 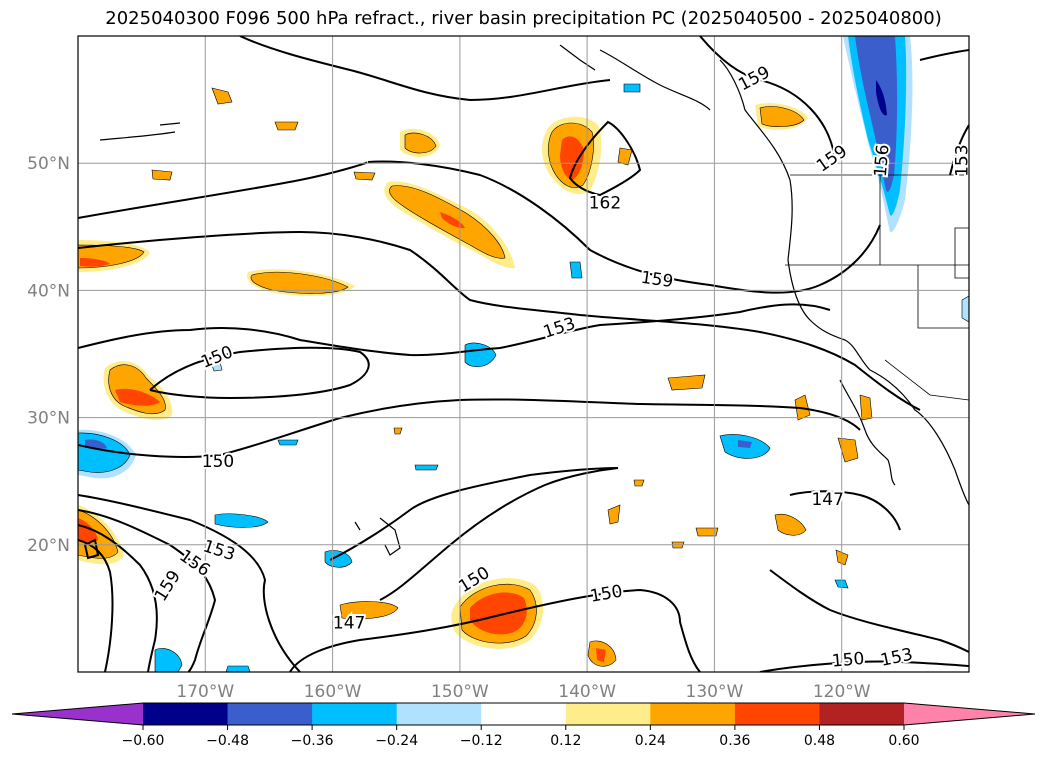 What do you see at coordinates (650, 741) in the screenshot?
I see `colorbar-tick-label: 0.24` at bounding box center [650, 741].